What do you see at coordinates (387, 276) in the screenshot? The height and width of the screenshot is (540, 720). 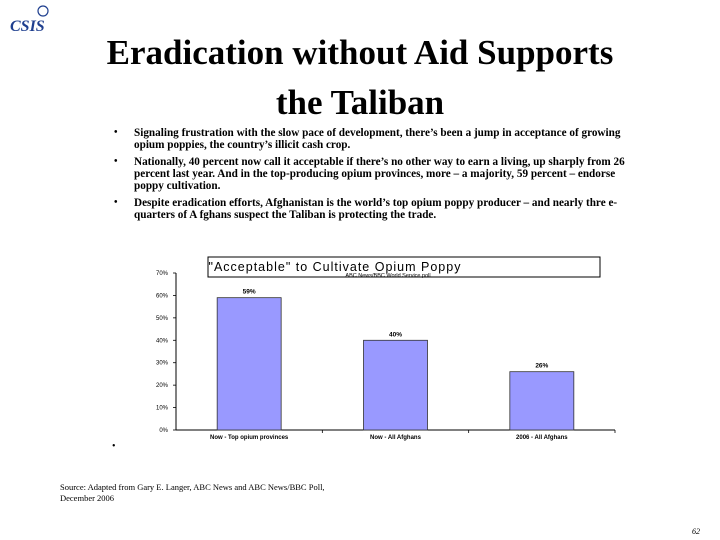 I see `chart-subtitle: ABC News/BBC World Service poll` at bounding box center [387, 276].